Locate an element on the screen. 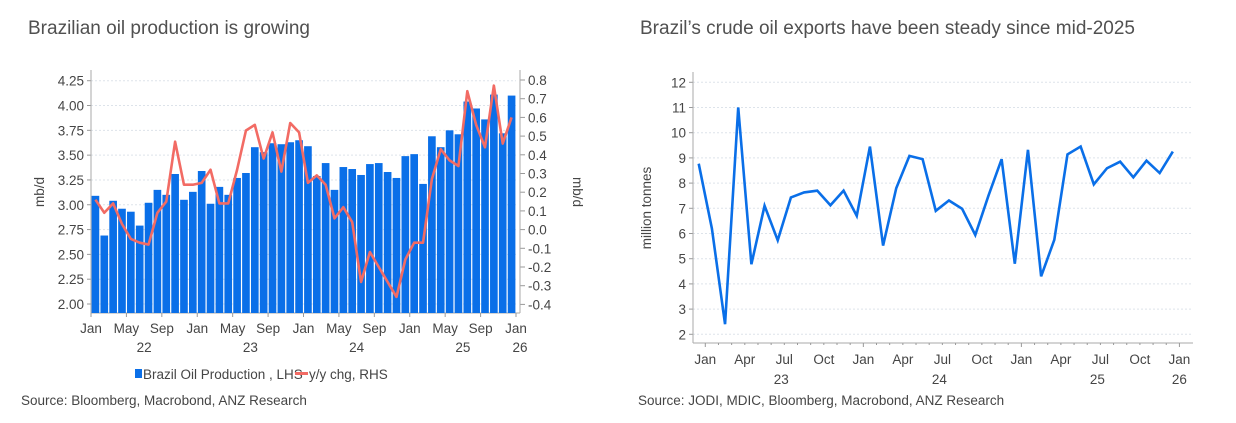  y2-tick-label: -0.3 is located at coordinates (539, 286).